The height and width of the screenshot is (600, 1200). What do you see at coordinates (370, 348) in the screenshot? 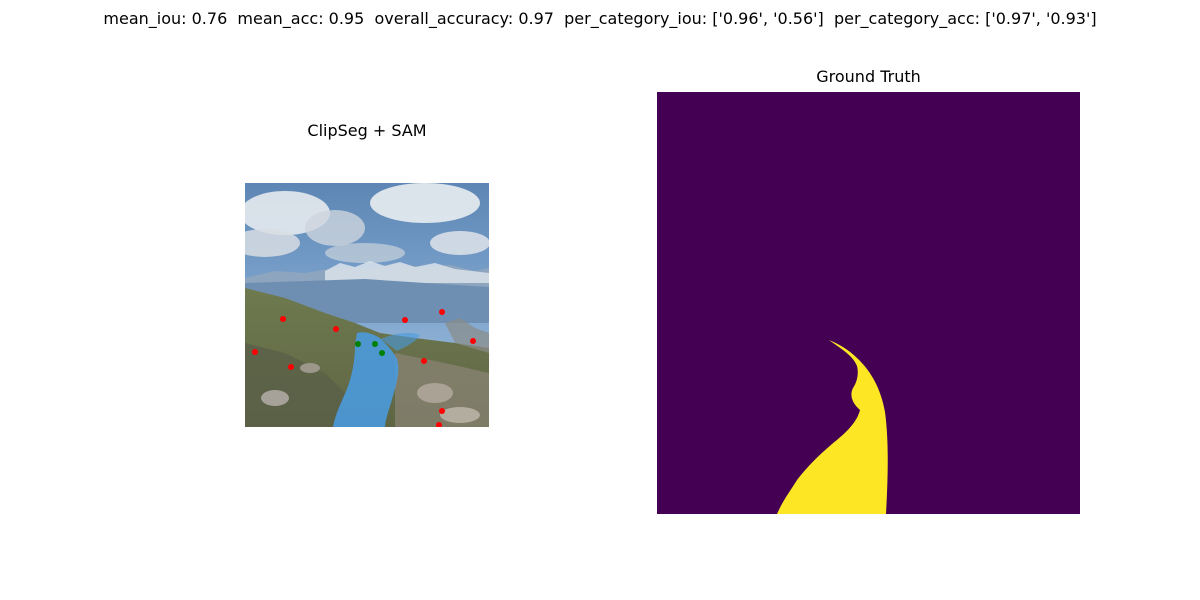
I see `positive-points` at bounding box center [370, 348].